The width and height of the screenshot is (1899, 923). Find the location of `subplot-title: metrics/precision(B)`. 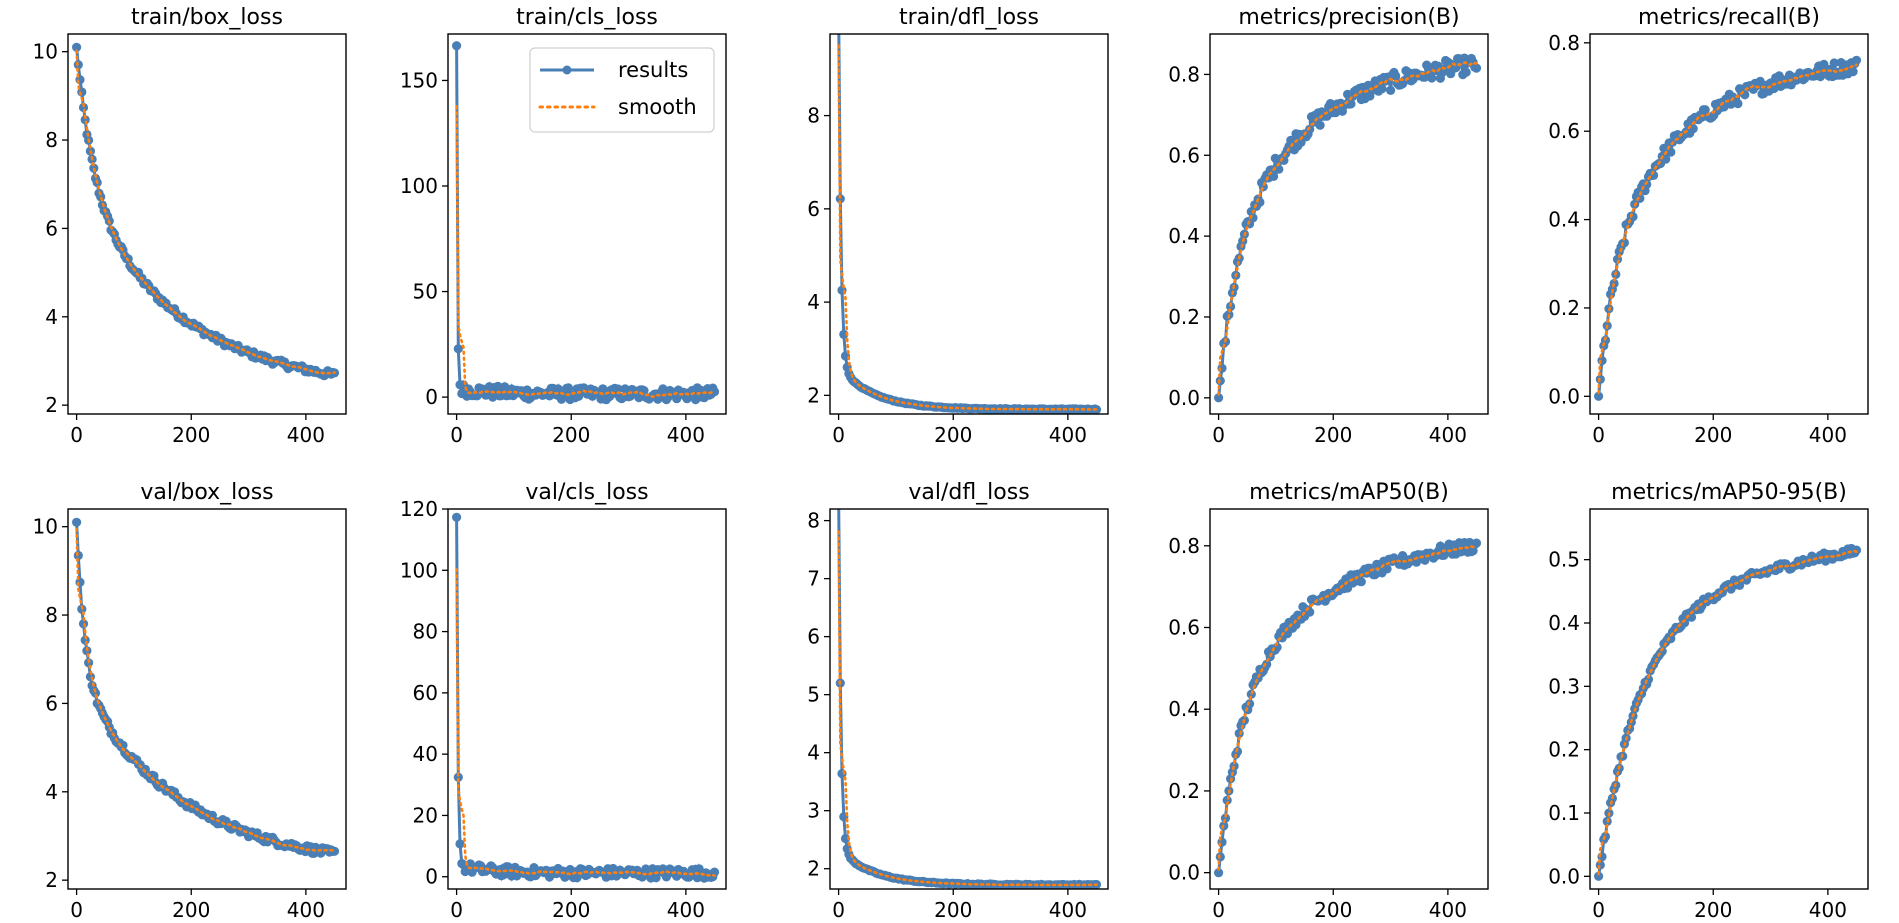

subplot-title: metrics/precision(B) is located at coordinates (1348, 17).